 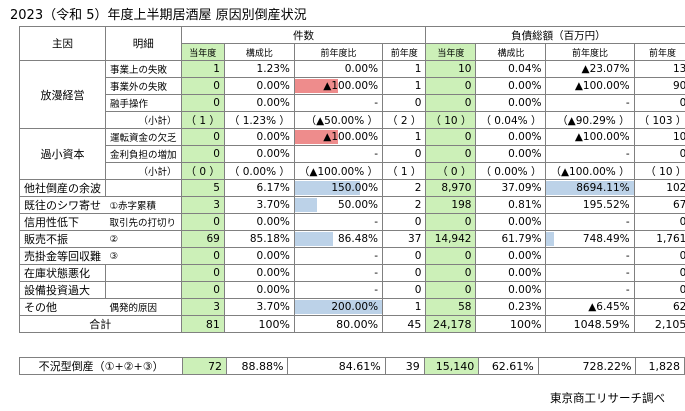 I want to click on cell-count-yoy: 50.00%, so click(x=338, y=205).